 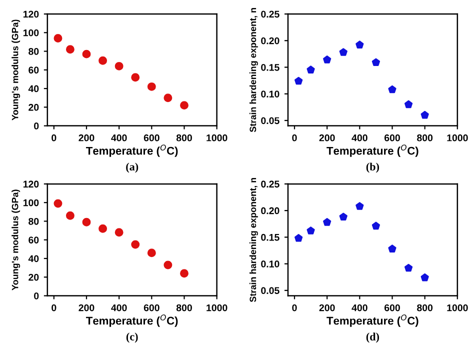 I want to click on text: (c), so click(x=132, y=337).